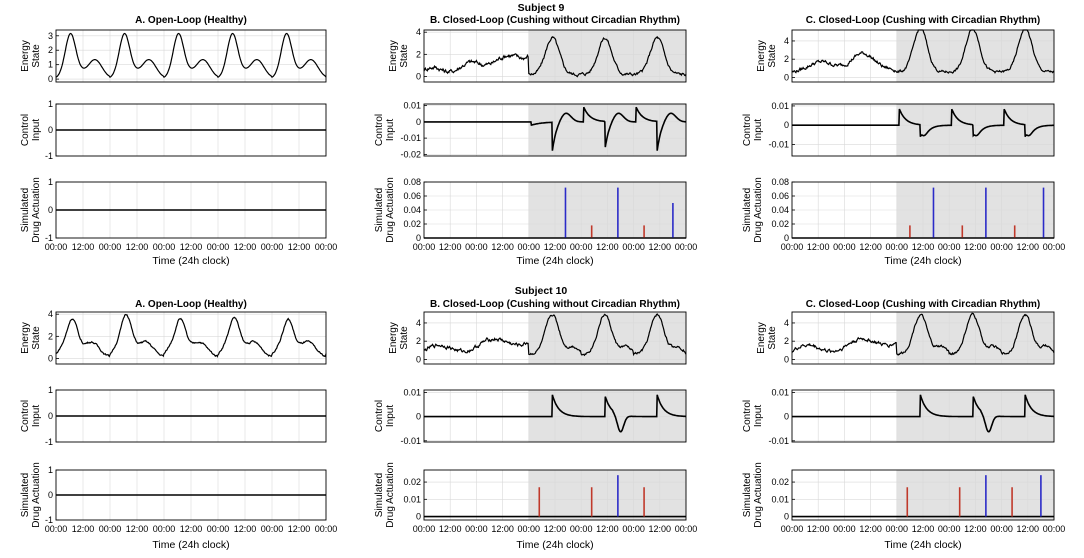 This screenshot has width=1084, height=558. I want to click on panel-drug: 0 0.02 0.04 0.06 0.08 SimulatedDrug Actuation, so click(898, 210).